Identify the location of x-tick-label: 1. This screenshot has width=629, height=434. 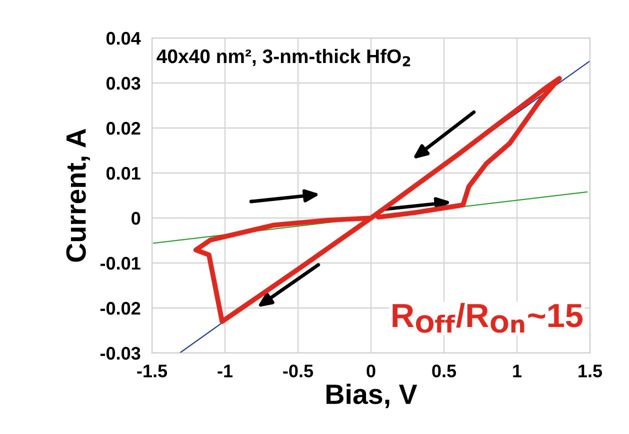
(517, 371).